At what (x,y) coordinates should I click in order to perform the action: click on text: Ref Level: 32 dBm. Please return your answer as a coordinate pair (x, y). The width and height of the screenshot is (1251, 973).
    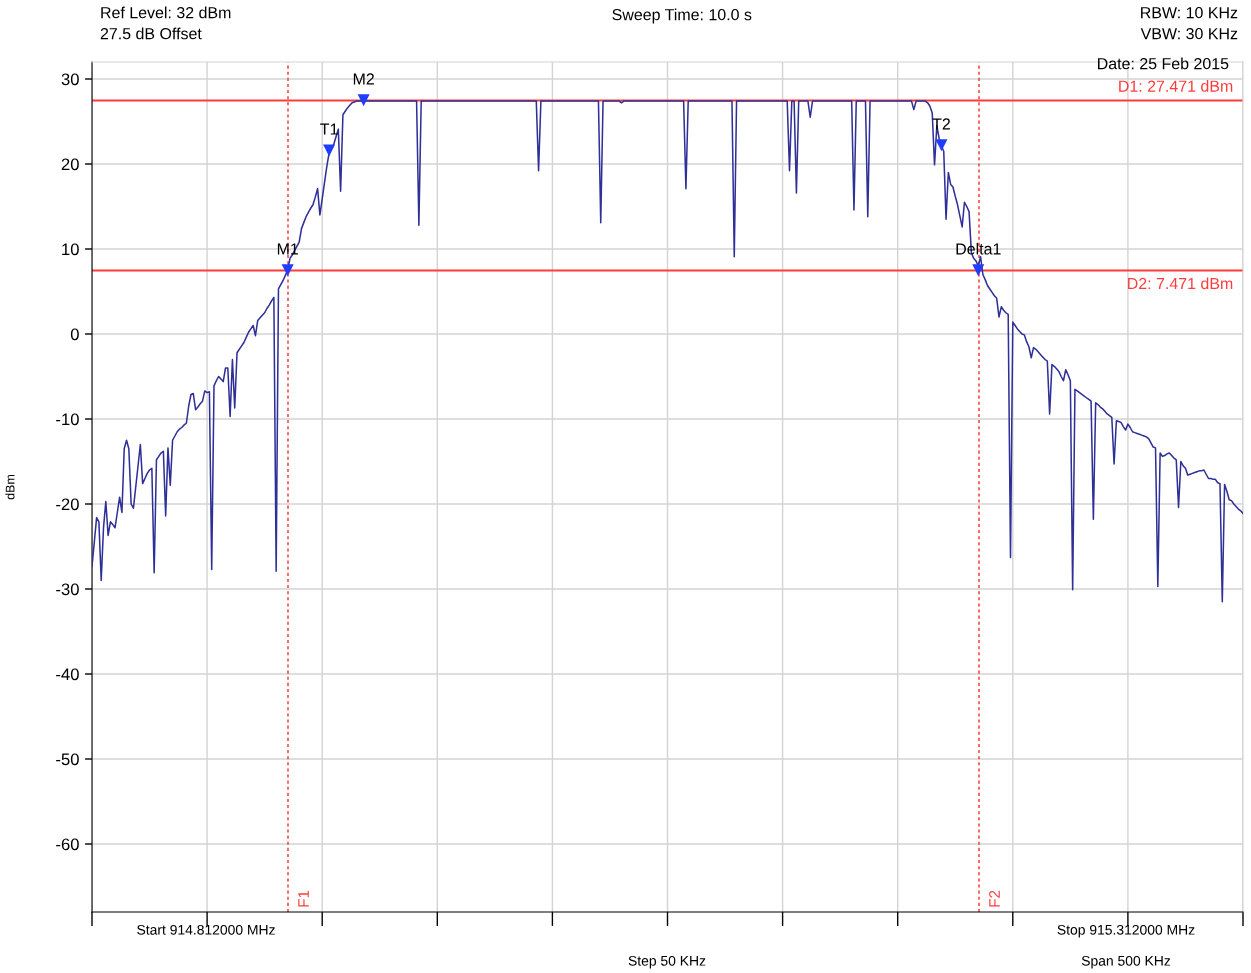
    Looking at the image, I should click on (166, 12).